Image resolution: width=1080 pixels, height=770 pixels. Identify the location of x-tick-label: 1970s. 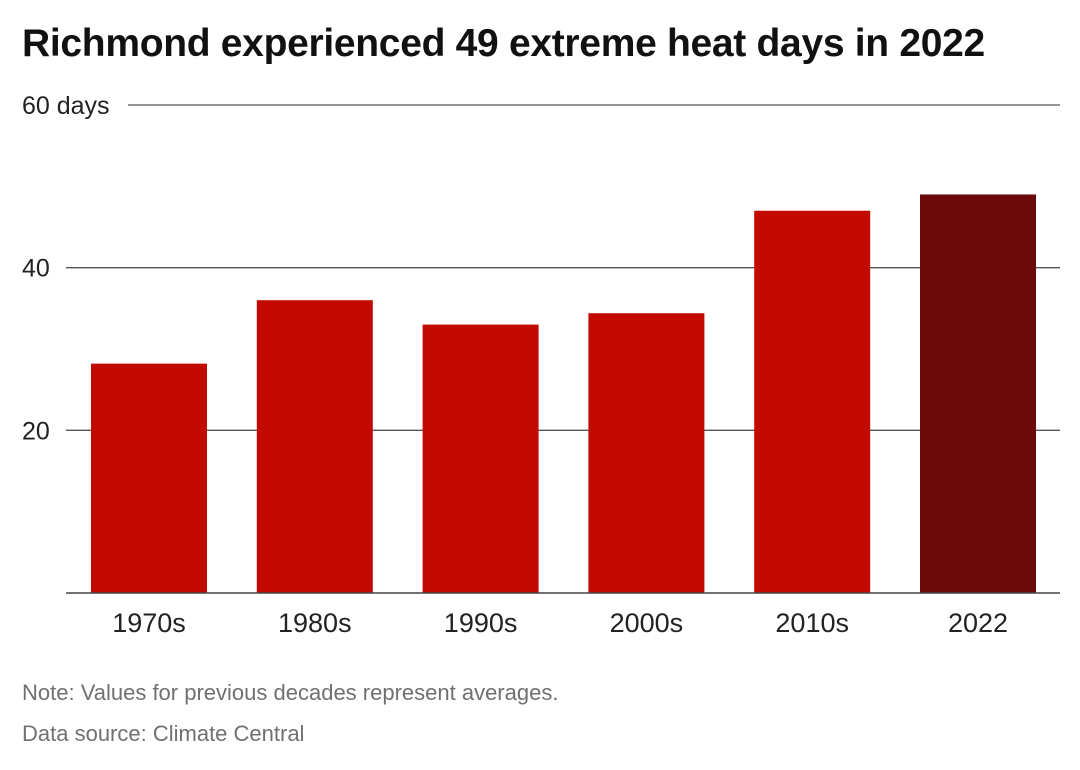
(149, 623).